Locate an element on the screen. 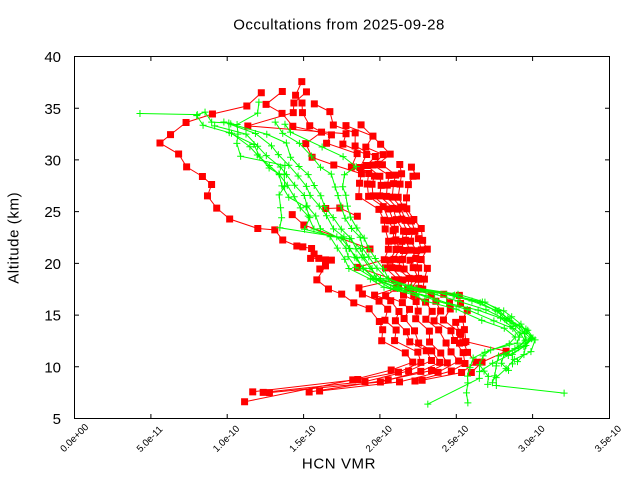 This screenshot has width=640, height=480. svg-text: 25 is located at coordinates (52, 212).